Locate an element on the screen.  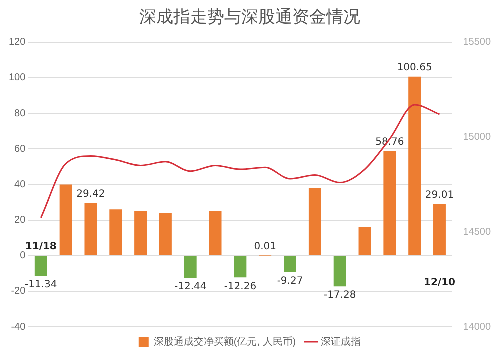
data-label: -11.34 is located at coordinates (41, 285).